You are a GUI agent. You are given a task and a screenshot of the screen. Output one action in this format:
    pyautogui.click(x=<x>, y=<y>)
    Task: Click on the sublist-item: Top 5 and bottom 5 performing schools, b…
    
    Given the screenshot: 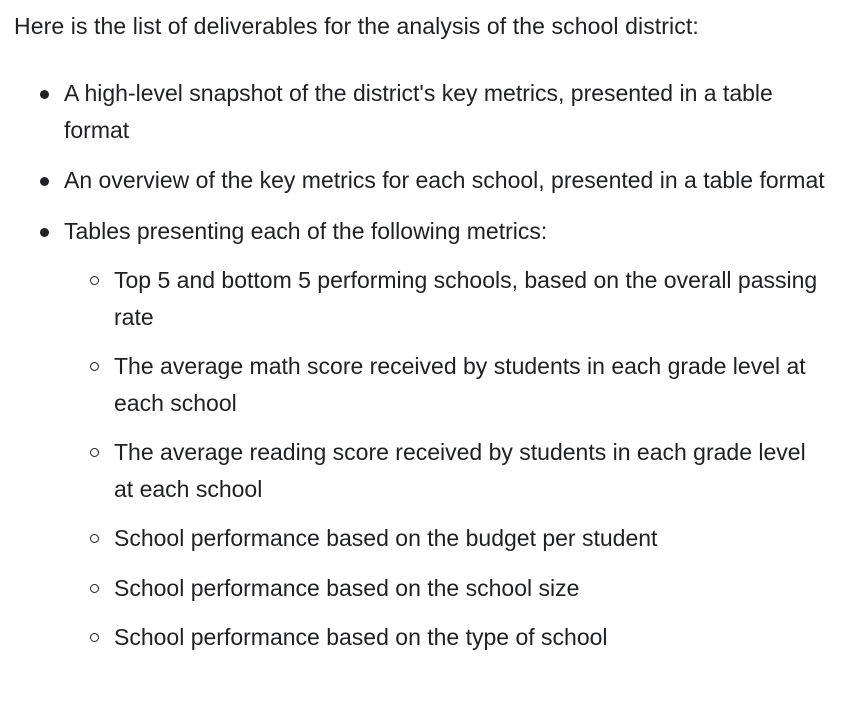 What is the action you would take?
    pyautogui.click(x=451, y=298)
    